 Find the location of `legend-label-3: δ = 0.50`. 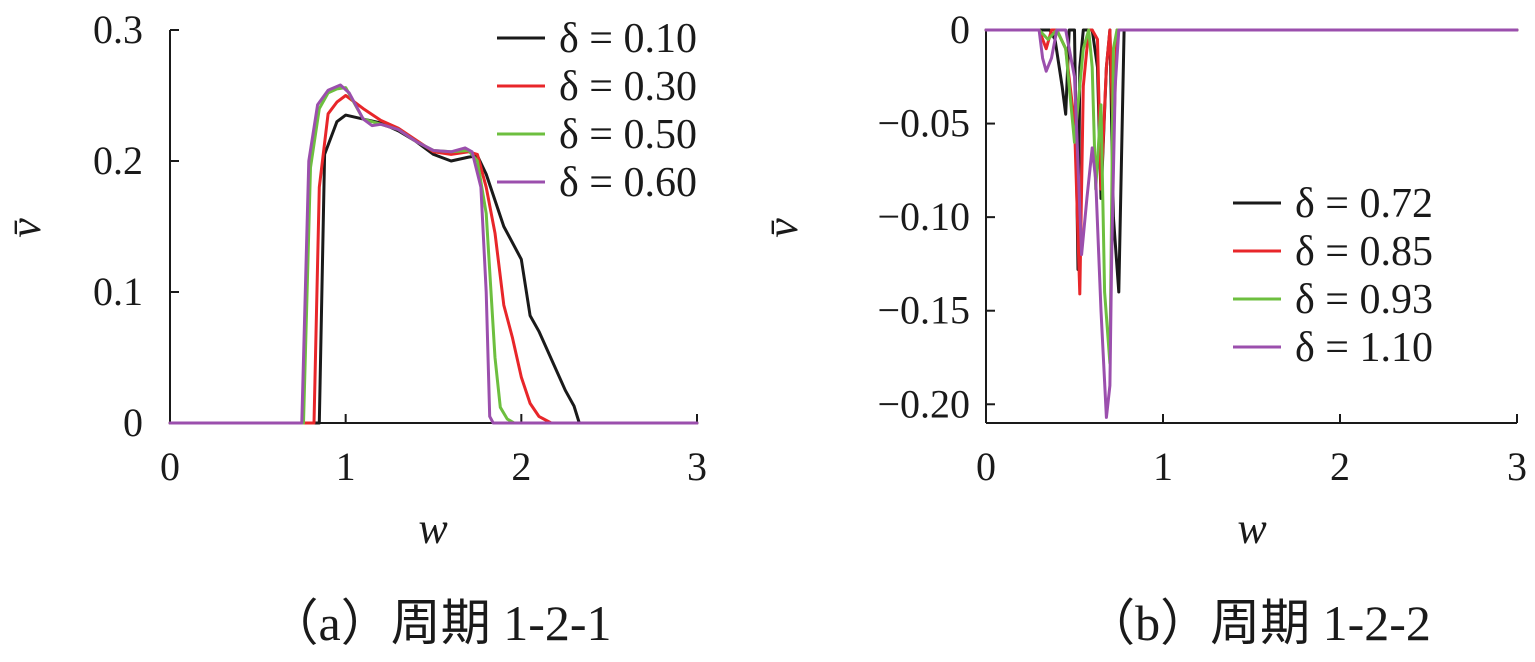

legend-label-3: δ = 0.50 is located at coordinates (628, 135).